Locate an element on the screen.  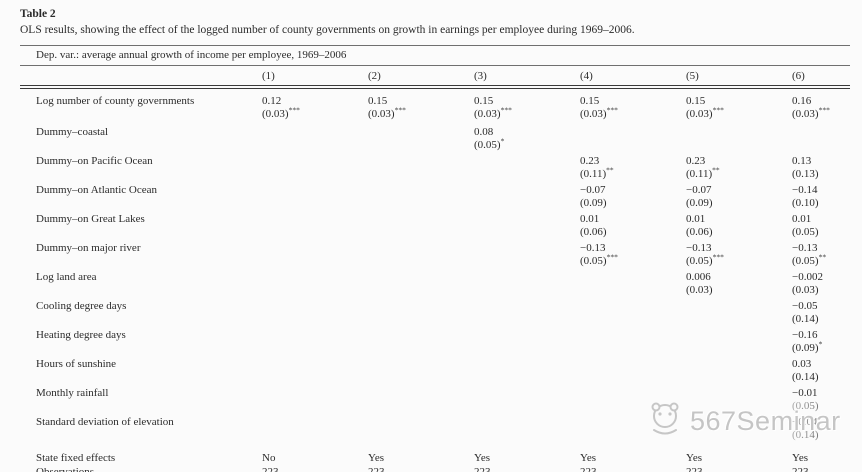
table-row: Dummy–coastal 0.08 (0.05)* is located at coordinates (435, 138).